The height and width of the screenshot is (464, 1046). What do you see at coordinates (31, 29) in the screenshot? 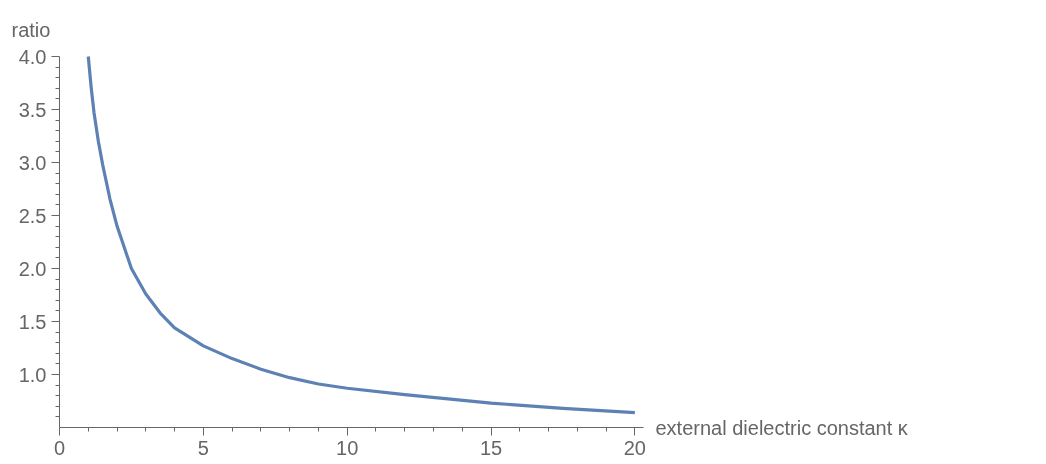
I see `y-axis-title: ratio` at bounding box center [31, 29].